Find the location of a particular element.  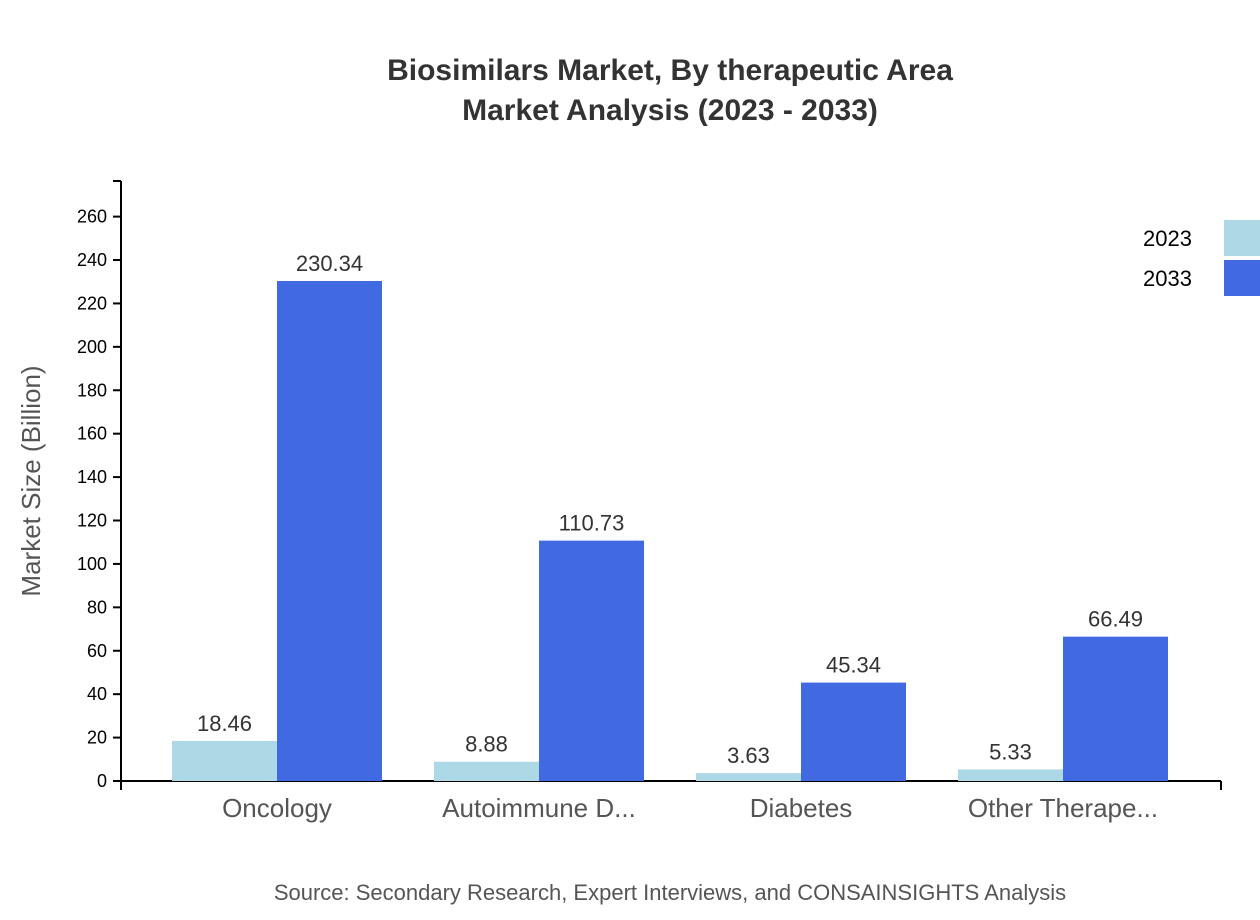

y-tick-label: 220 is located at coordinates (92, 303).